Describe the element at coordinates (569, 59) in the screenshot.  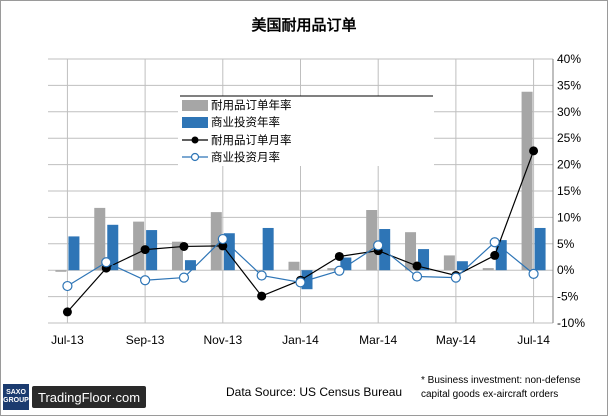
I see `y-tick-label: 40%` at that location.